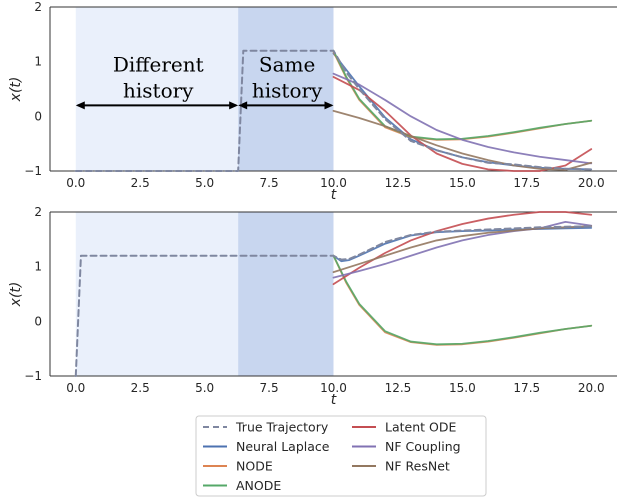  Describe the element at coordinates (38, 116) in the screenshot. I see `top-y-tick-label: 0` at that location.